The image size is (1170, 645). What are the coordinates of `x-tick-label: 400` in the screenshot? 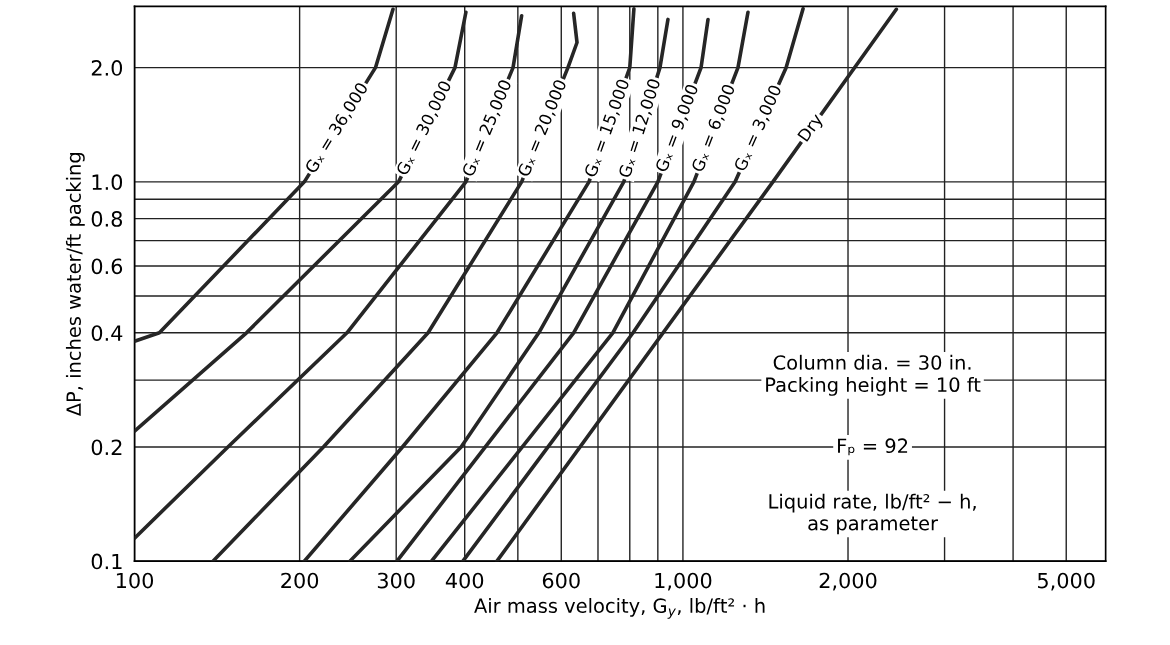 It's located at (464, 580).